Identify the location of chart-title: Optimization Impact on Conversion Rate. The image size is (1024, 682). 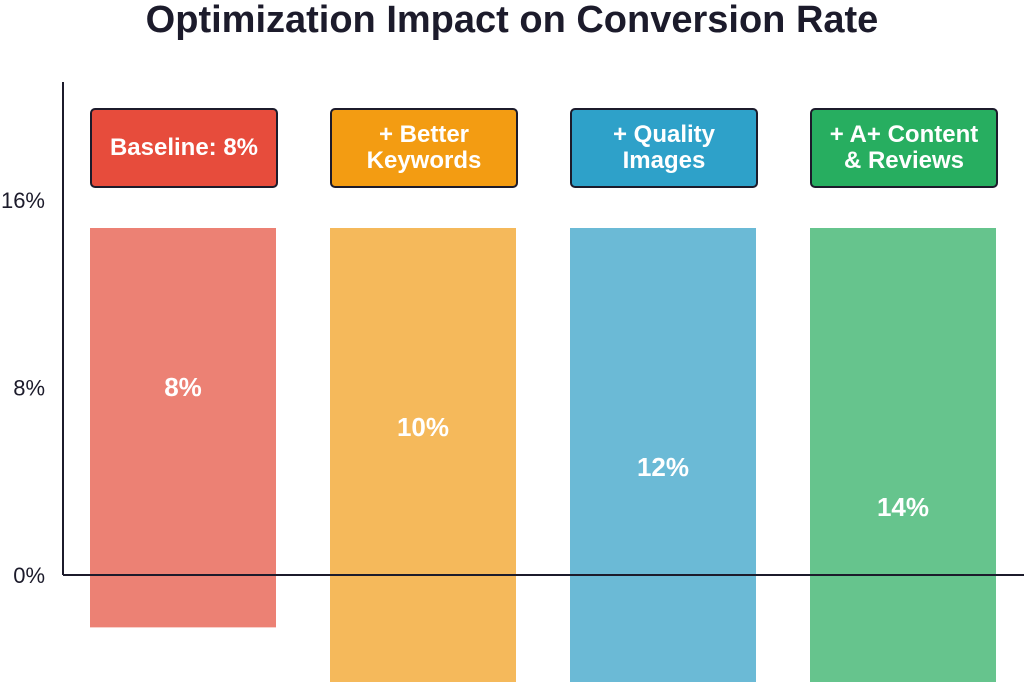
(512, 20).